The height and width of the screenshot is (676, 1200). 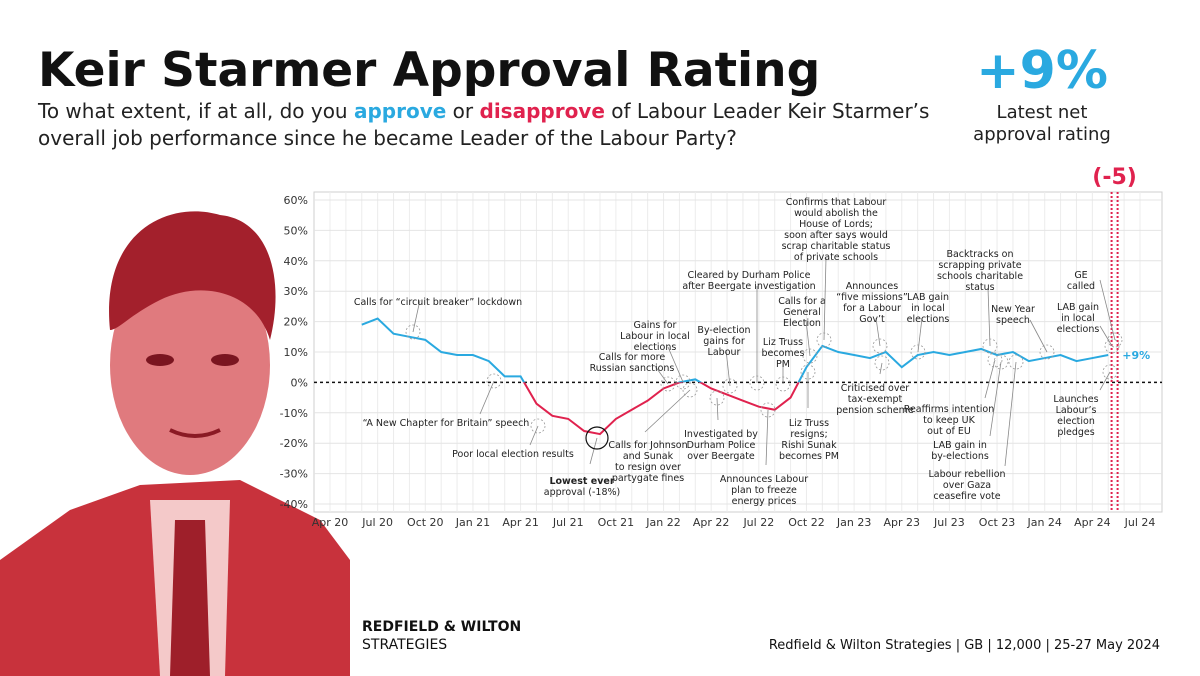 I want to click on annotation: Calls for a, so click(x=802, y=301).